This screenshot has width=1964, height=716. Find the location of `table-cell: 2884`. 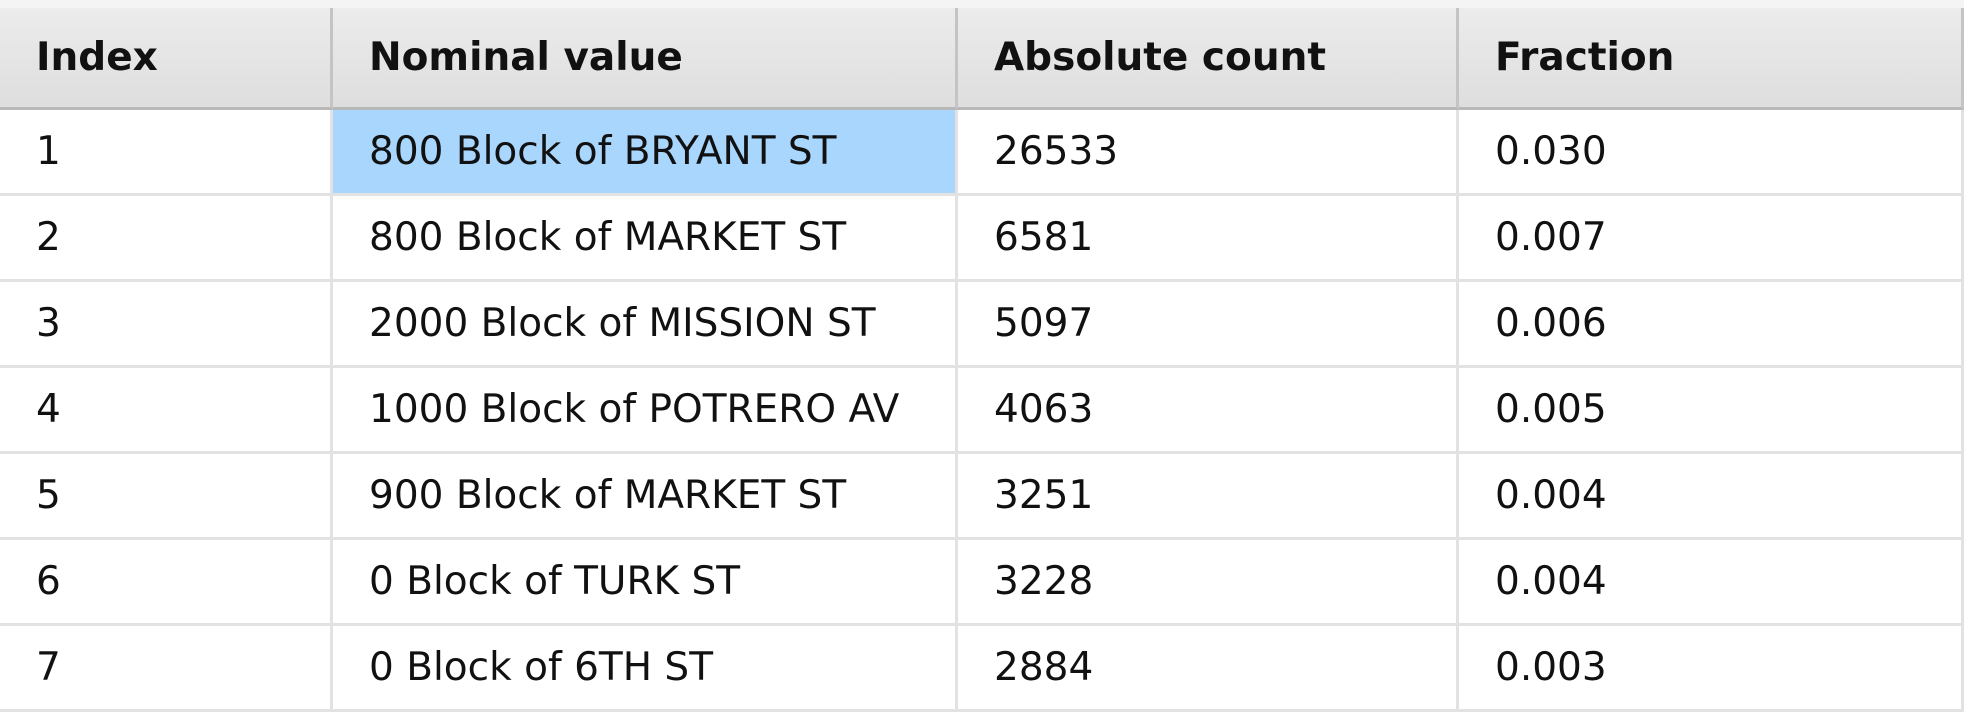

table-cell: 2884 is located at coordinates (1208, 669).